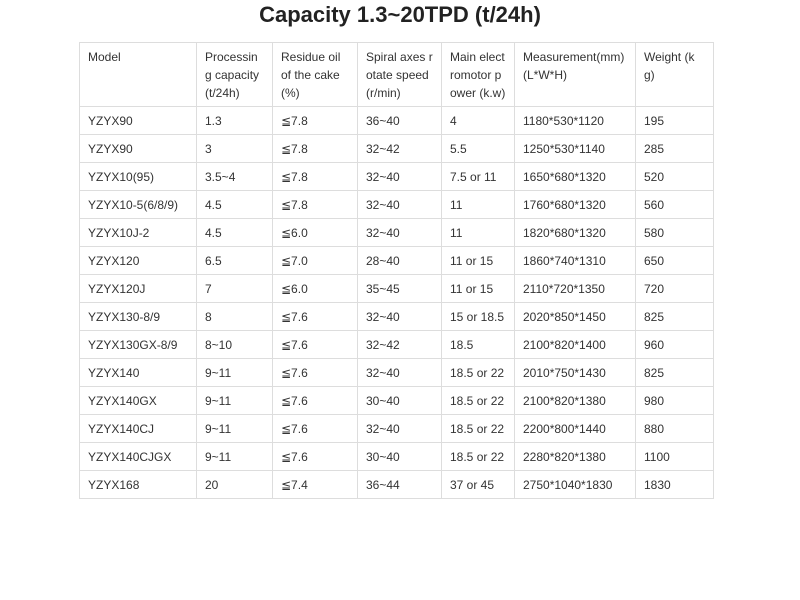 Image resolution: width=800 pixels, height=600 pixels. Describe the element at coordinates (138, 456) in the screenshot. I see `table-cell: YZYX140CJGX` at that location.